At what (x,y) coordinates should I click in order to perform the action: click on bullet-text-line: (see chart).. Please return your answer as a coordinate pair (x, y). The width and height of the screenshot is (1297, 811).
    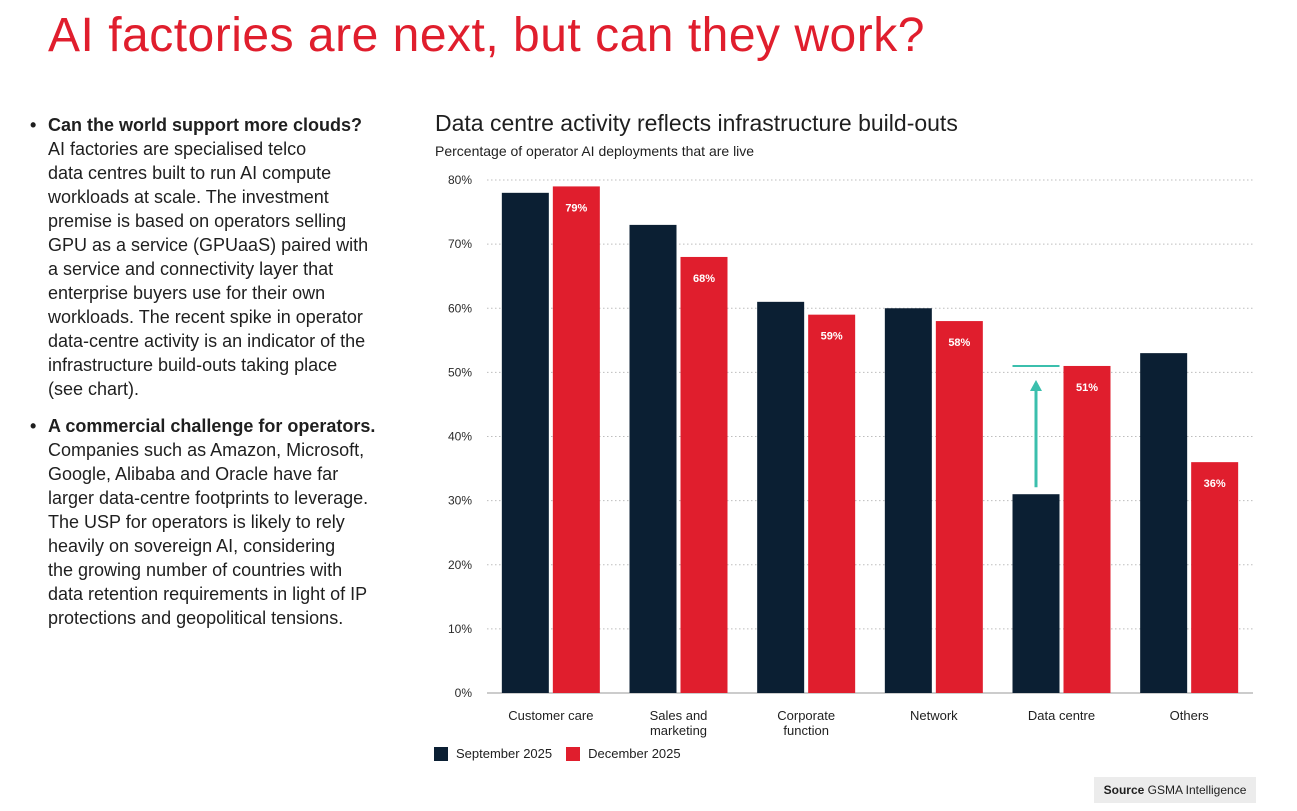
    Looking at the image, I should click on (94, 389).